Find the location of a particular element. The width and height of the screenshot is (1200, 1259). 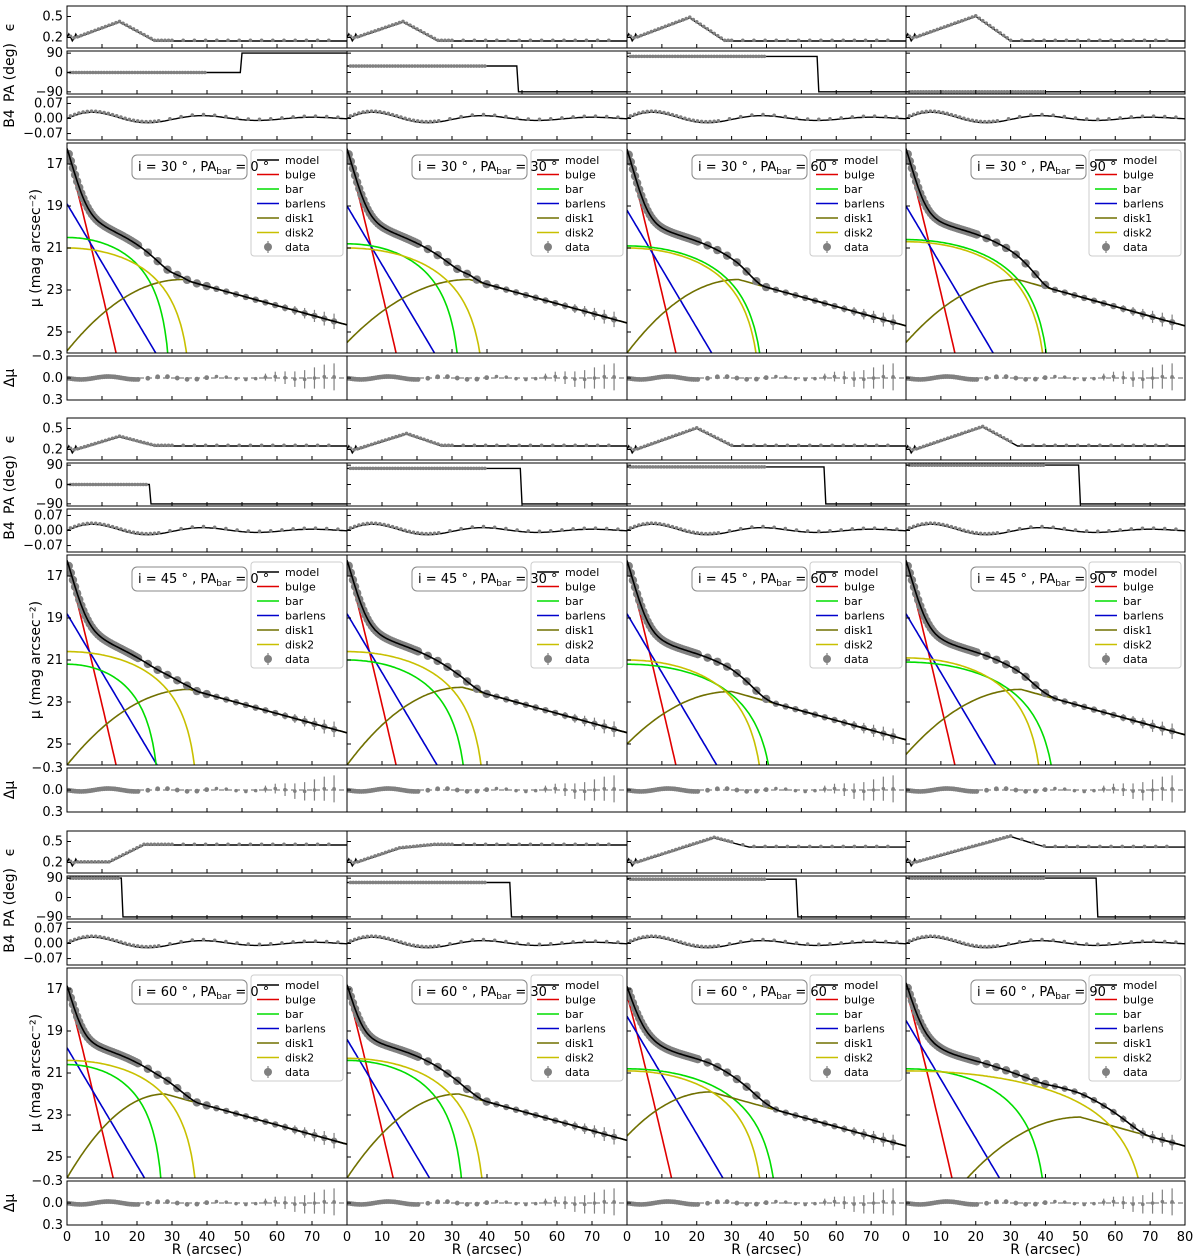

series-barlens is located at coordinates (950, 279).